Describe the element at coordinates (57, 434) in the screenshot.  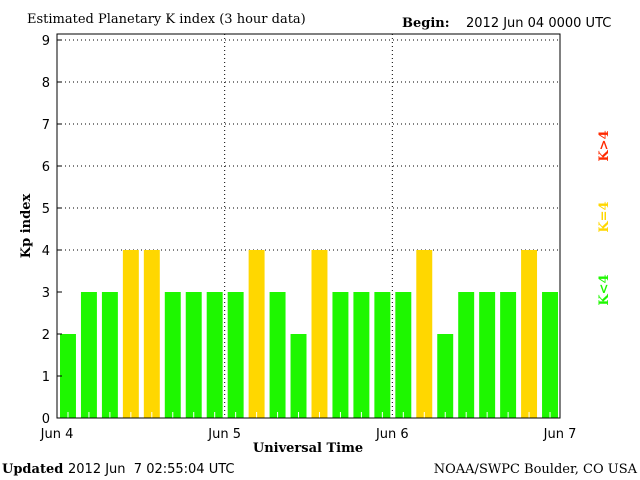
I see `x-tick-label: Jun 4` at that location.